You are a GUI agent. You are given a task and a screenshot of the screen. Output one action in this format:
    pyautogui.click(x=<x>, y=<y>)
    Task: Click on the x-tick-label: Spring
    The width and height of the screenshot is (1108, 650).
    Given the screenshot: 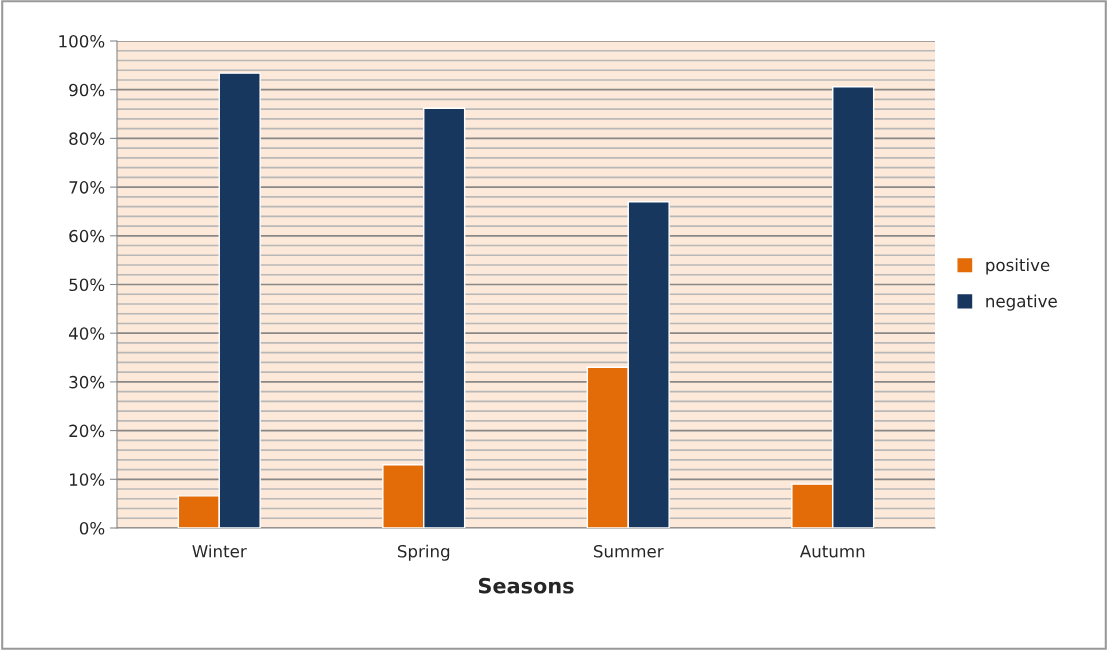 What is the action you would take?
    pyautogui.click(x=423, y=552)
    